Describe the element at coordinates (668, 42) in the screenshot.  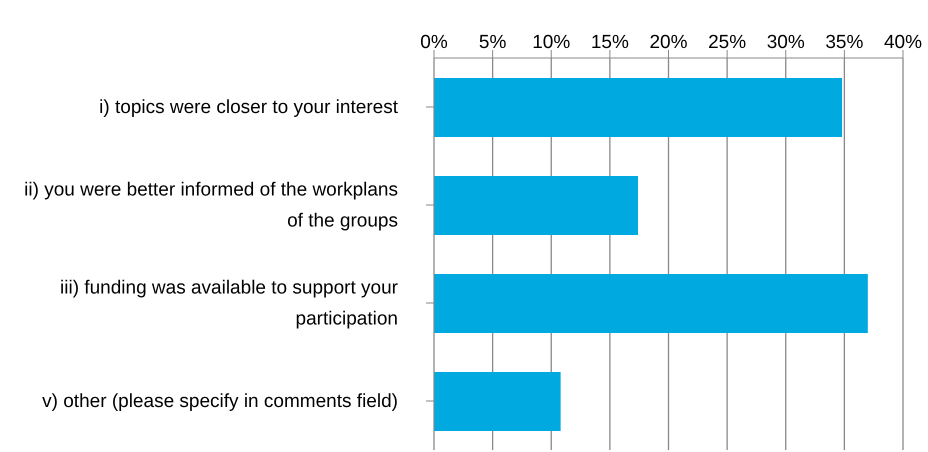
I see `x-tick-label: 20%` at that location.